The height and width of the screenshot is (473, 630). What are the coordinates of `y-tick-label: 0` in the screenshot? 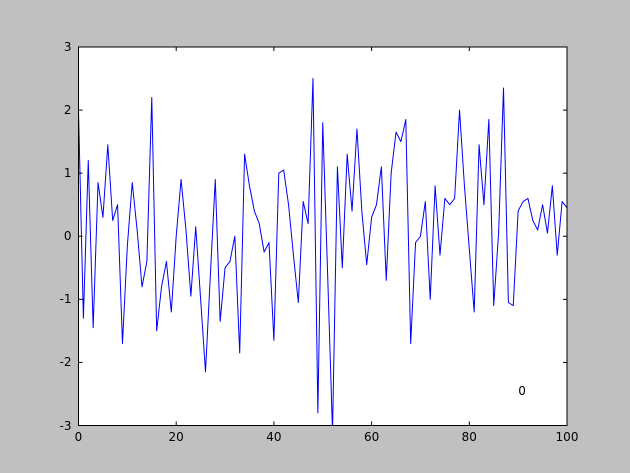 It's located at (67, 236).